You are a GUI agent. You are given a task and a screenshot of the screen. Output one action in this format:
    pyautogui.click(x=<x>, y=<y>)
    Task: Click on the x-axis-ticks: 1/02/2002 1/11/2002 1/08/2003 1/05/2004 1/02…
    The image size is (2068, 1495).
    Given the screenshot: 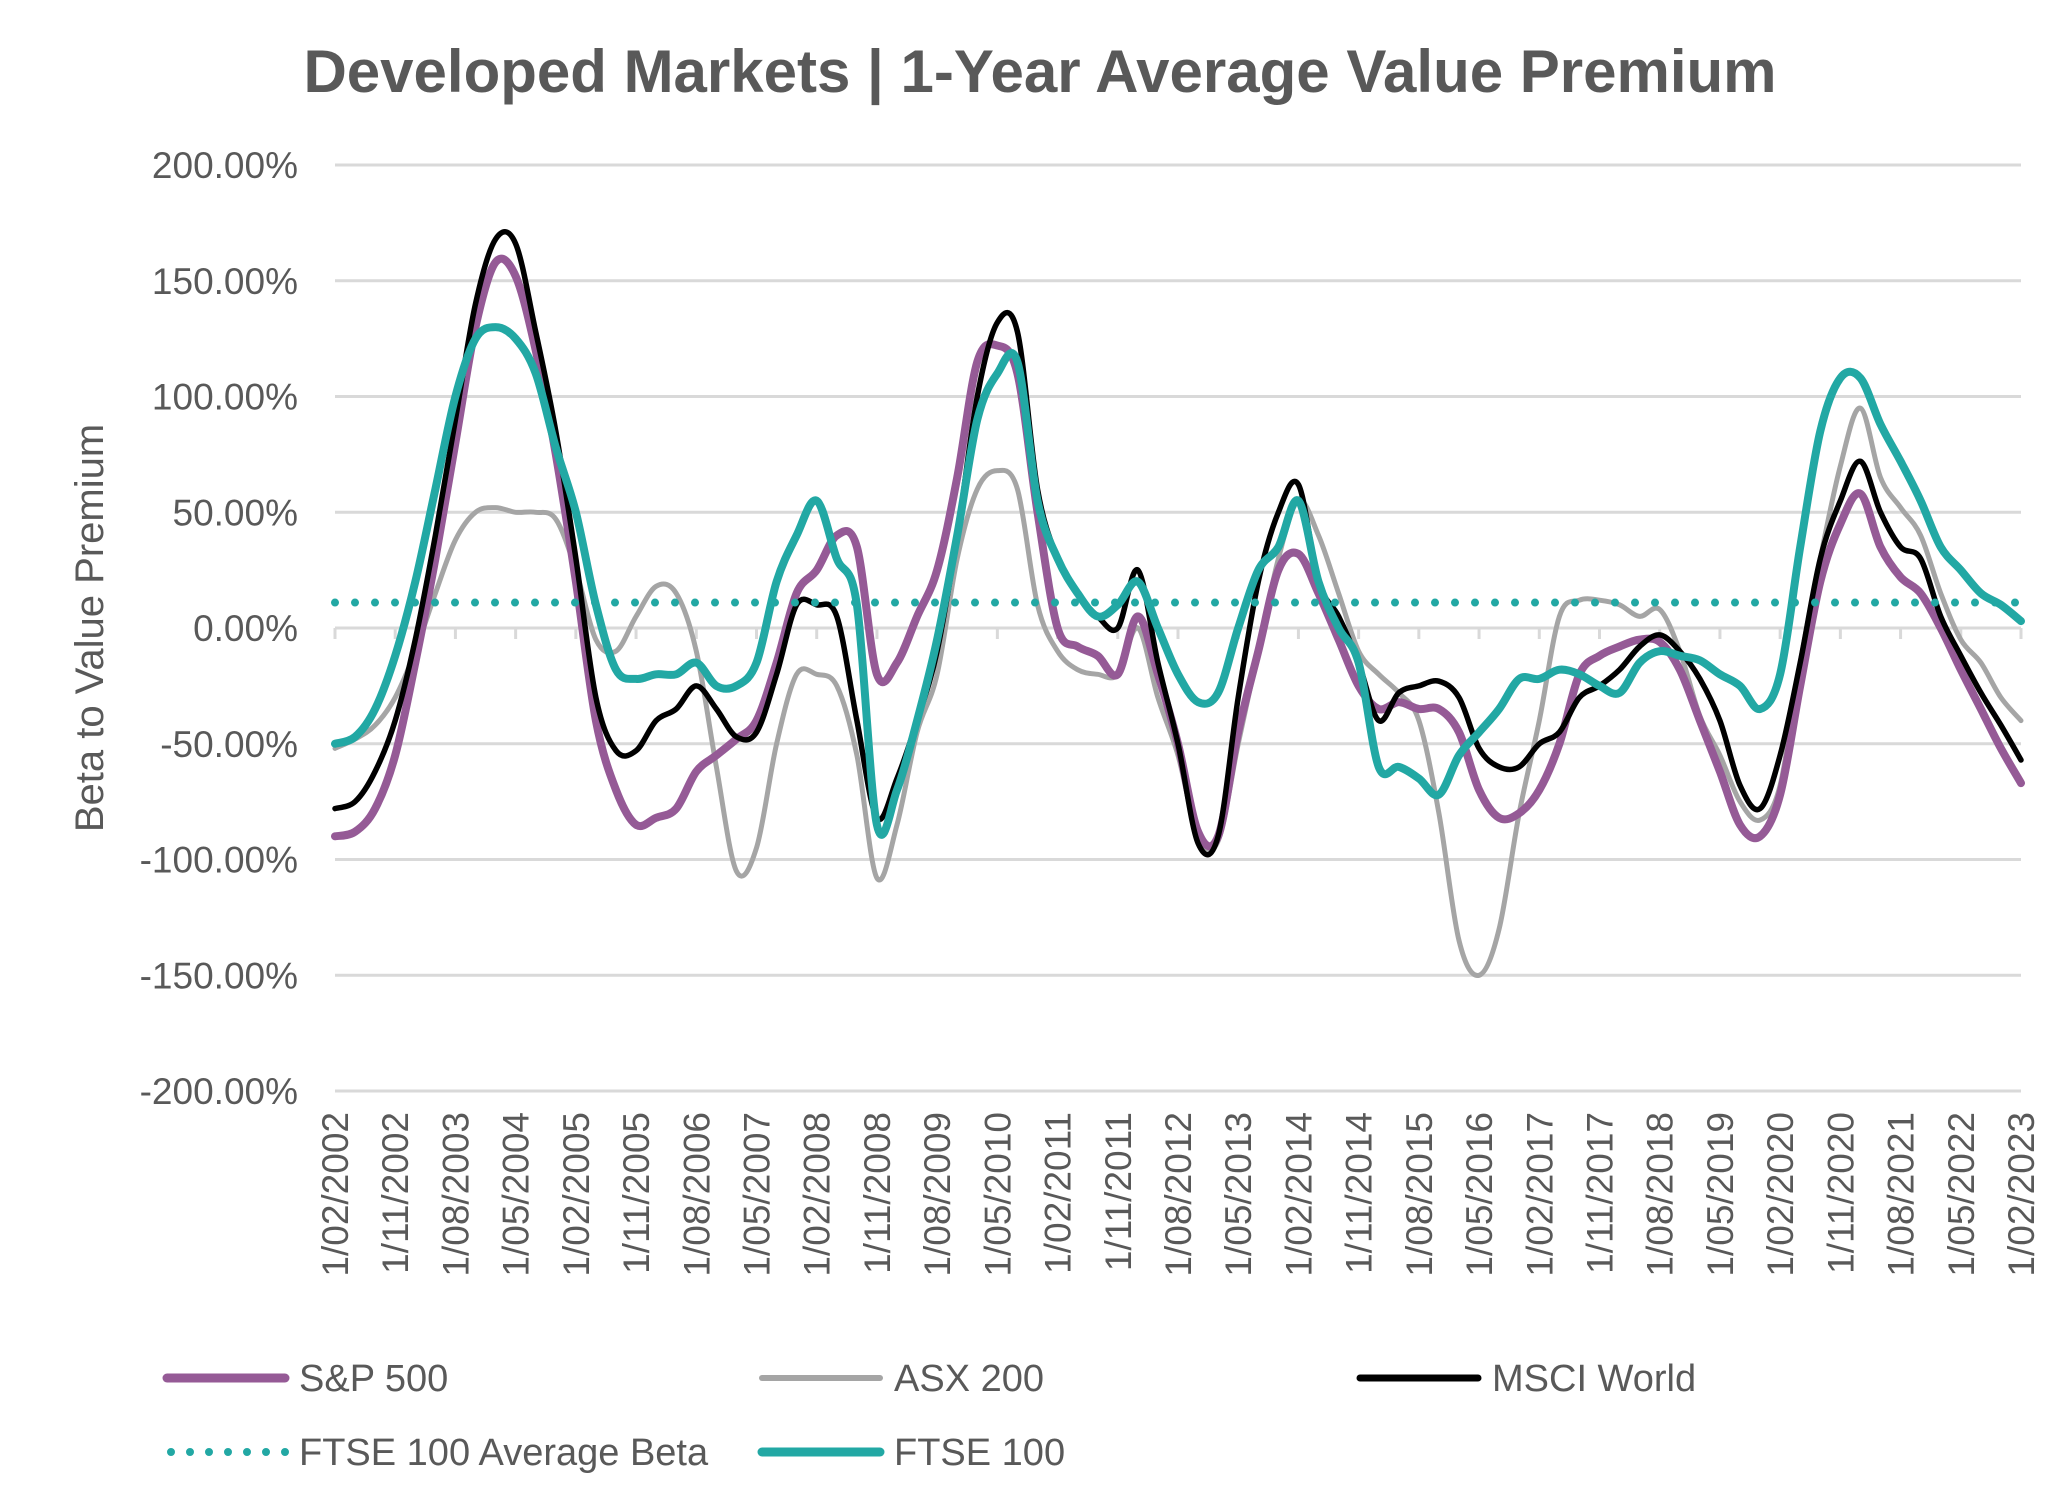 What is the action you would take?
    pyautogui.click(x=1178, y=1194)
    